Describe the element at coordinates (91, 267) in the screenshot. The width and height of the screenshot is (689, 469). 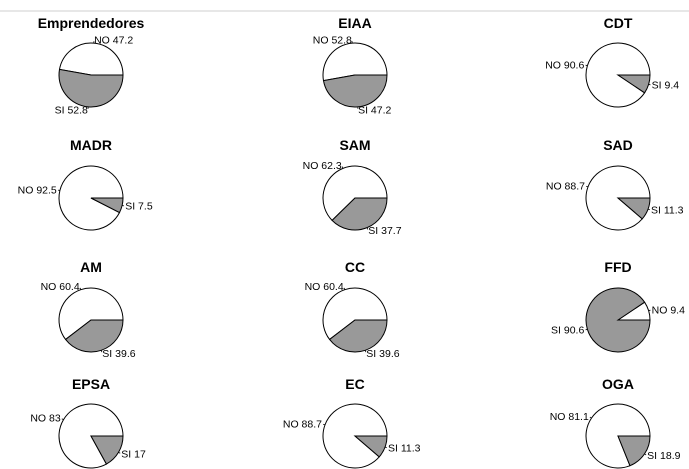
I see `pie-title: AM` at that location.